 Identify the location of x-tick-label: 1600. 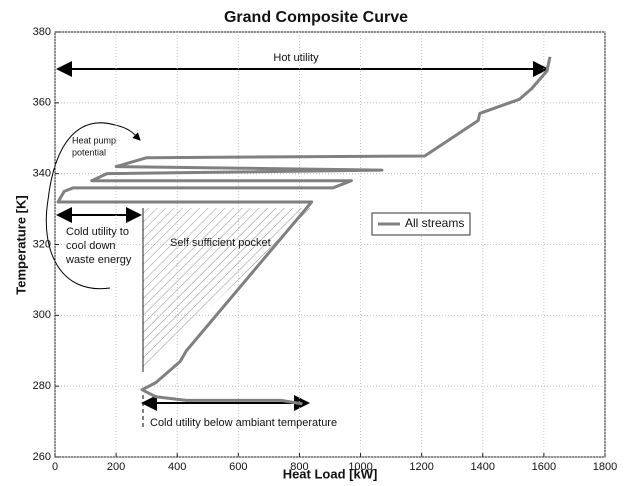
(544, 467).